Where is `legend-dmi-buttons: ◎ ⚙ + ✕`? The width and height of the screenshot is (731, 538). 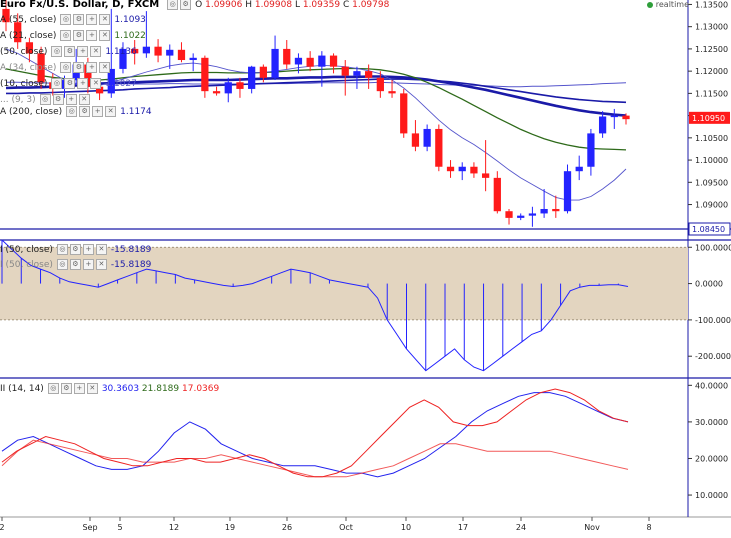 legend-dmi-buttons: ◎ ⚙ + ✕ is located at coordinates (72, 388).